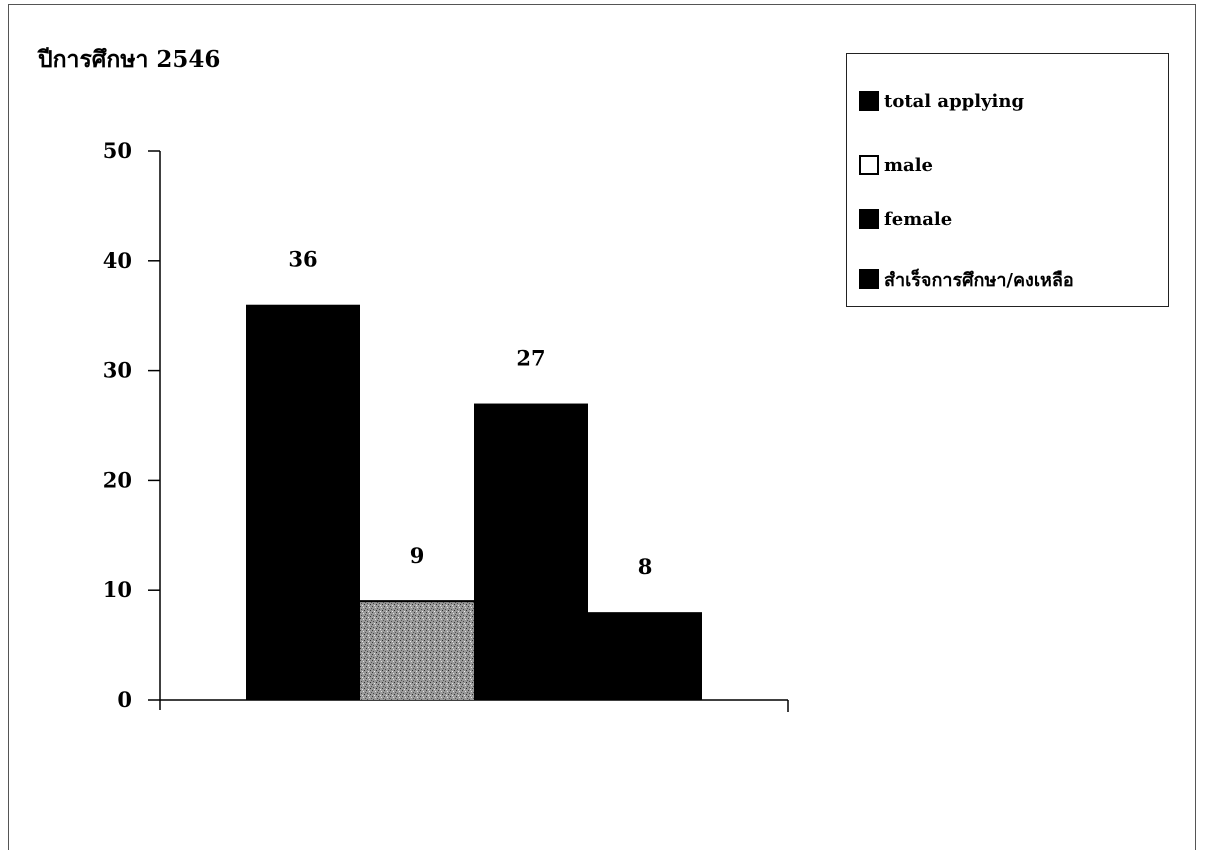  What do you see at coordinates (470, 413) in the screenshot?
I see `value-labels: 36 9 27 8` at bounding box center [470, 413].